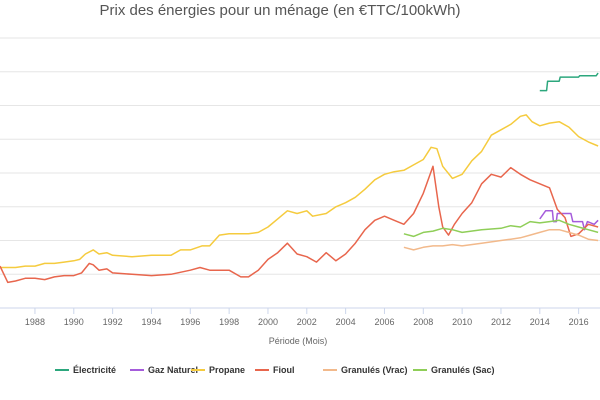  I want to click on x-tick-label: 1998, so click(229, 322).